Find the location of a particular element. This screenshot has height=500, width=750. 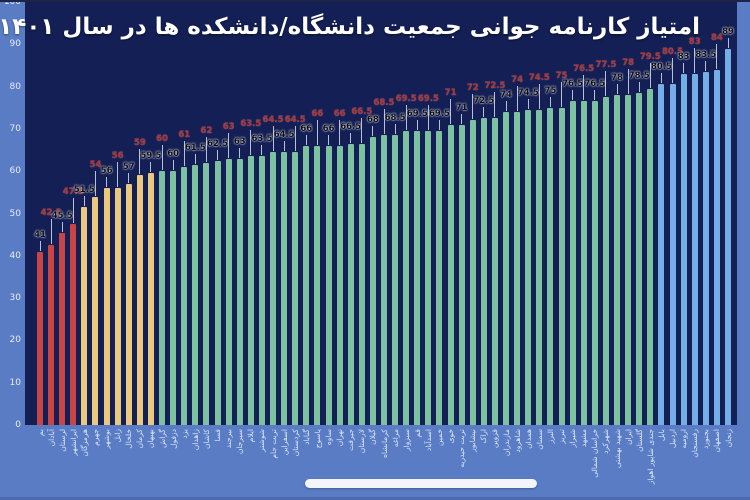

y-axis-tick-label: 0 is located at coordinates (18, 425).